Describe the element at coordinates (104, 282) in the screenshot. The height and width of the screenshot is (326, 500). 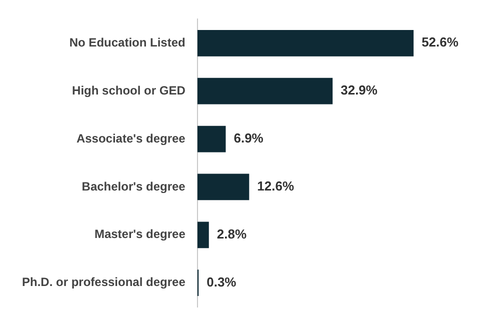
I see `y-tick-label: Ph.D. or professional degree` at that location.